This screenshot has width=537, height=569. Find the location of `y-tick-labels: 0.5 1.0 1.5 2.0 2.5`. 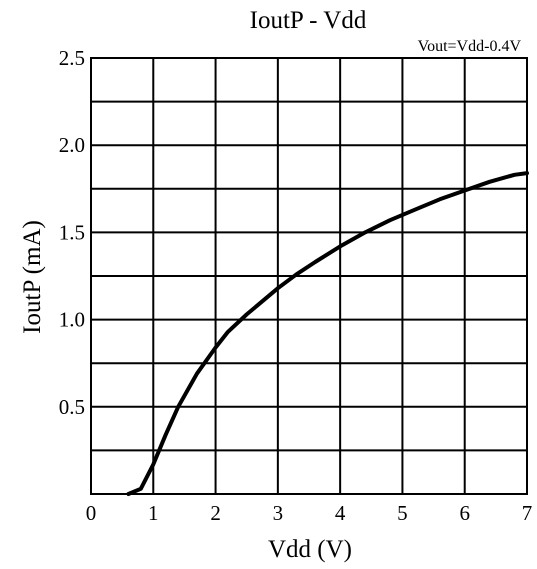

y-tick-labels: 0.5 1.0 1.5 2.0 2.5 is located at coordinates (72, 232).